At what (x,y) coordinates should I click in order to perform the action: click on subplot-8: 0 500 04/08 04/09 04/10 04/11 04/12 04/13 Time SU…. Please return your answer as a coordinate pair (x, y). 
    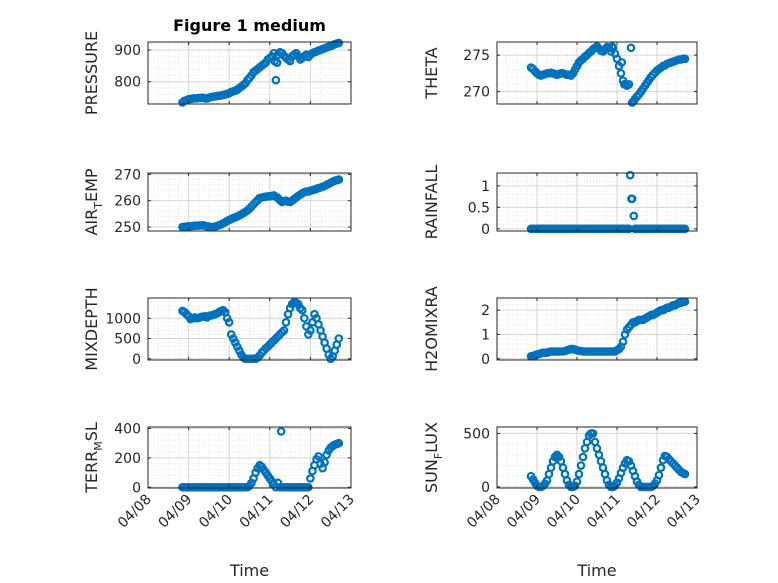
    Looking at the image, I should click on (563, 501).